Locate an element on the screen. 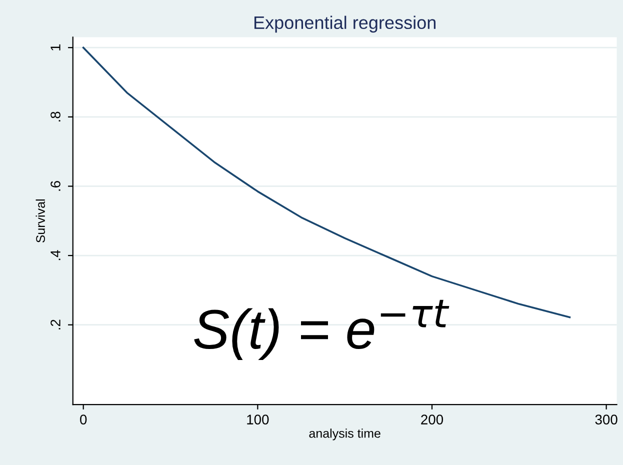 Image resolution: width=623 pixels, height=465 pixels. y-tick-label: .2 is located at coordinates (55, 325).